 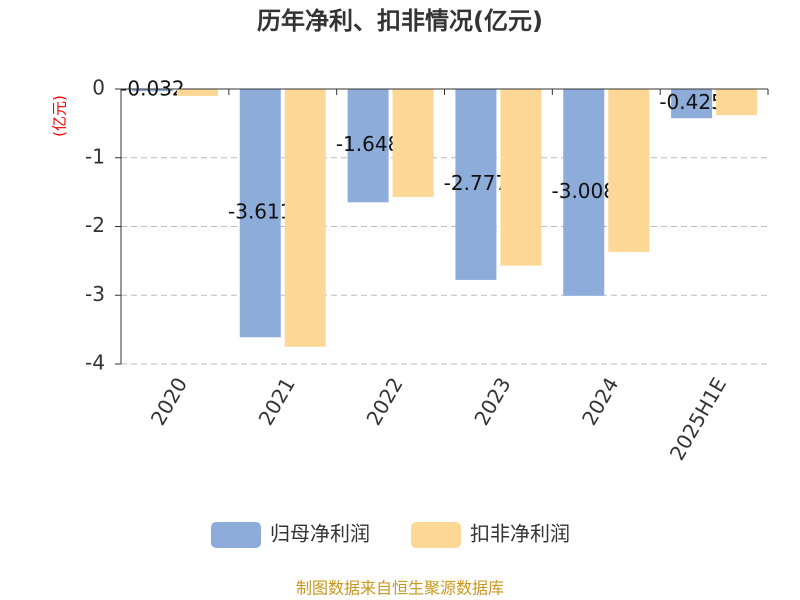 What do you see at coordinates (384, 401) in the screenshot?
I see `x-tick-label: 2022` at bounding box center [384, 401].